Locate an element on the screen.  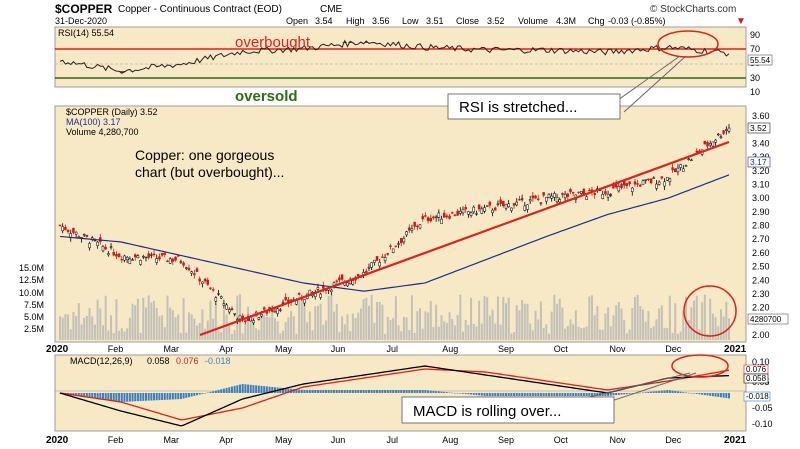
rsi-callout-pointer is located at coordinates (649, 78).